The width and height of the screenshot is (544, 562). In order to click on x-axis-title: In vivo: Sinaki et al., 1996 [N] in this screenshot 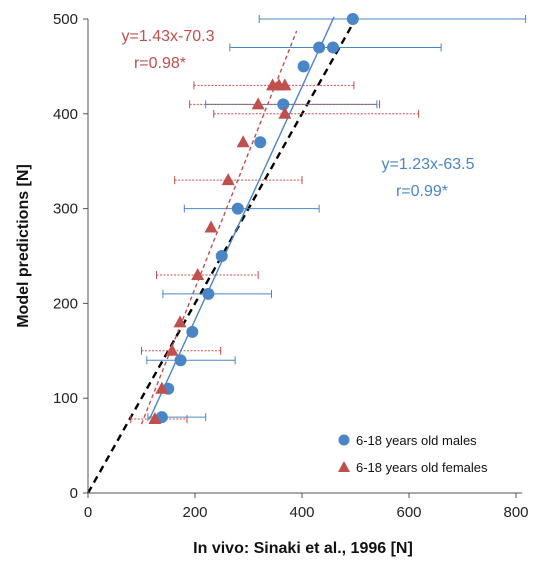, I will do `click(303, 548)`.